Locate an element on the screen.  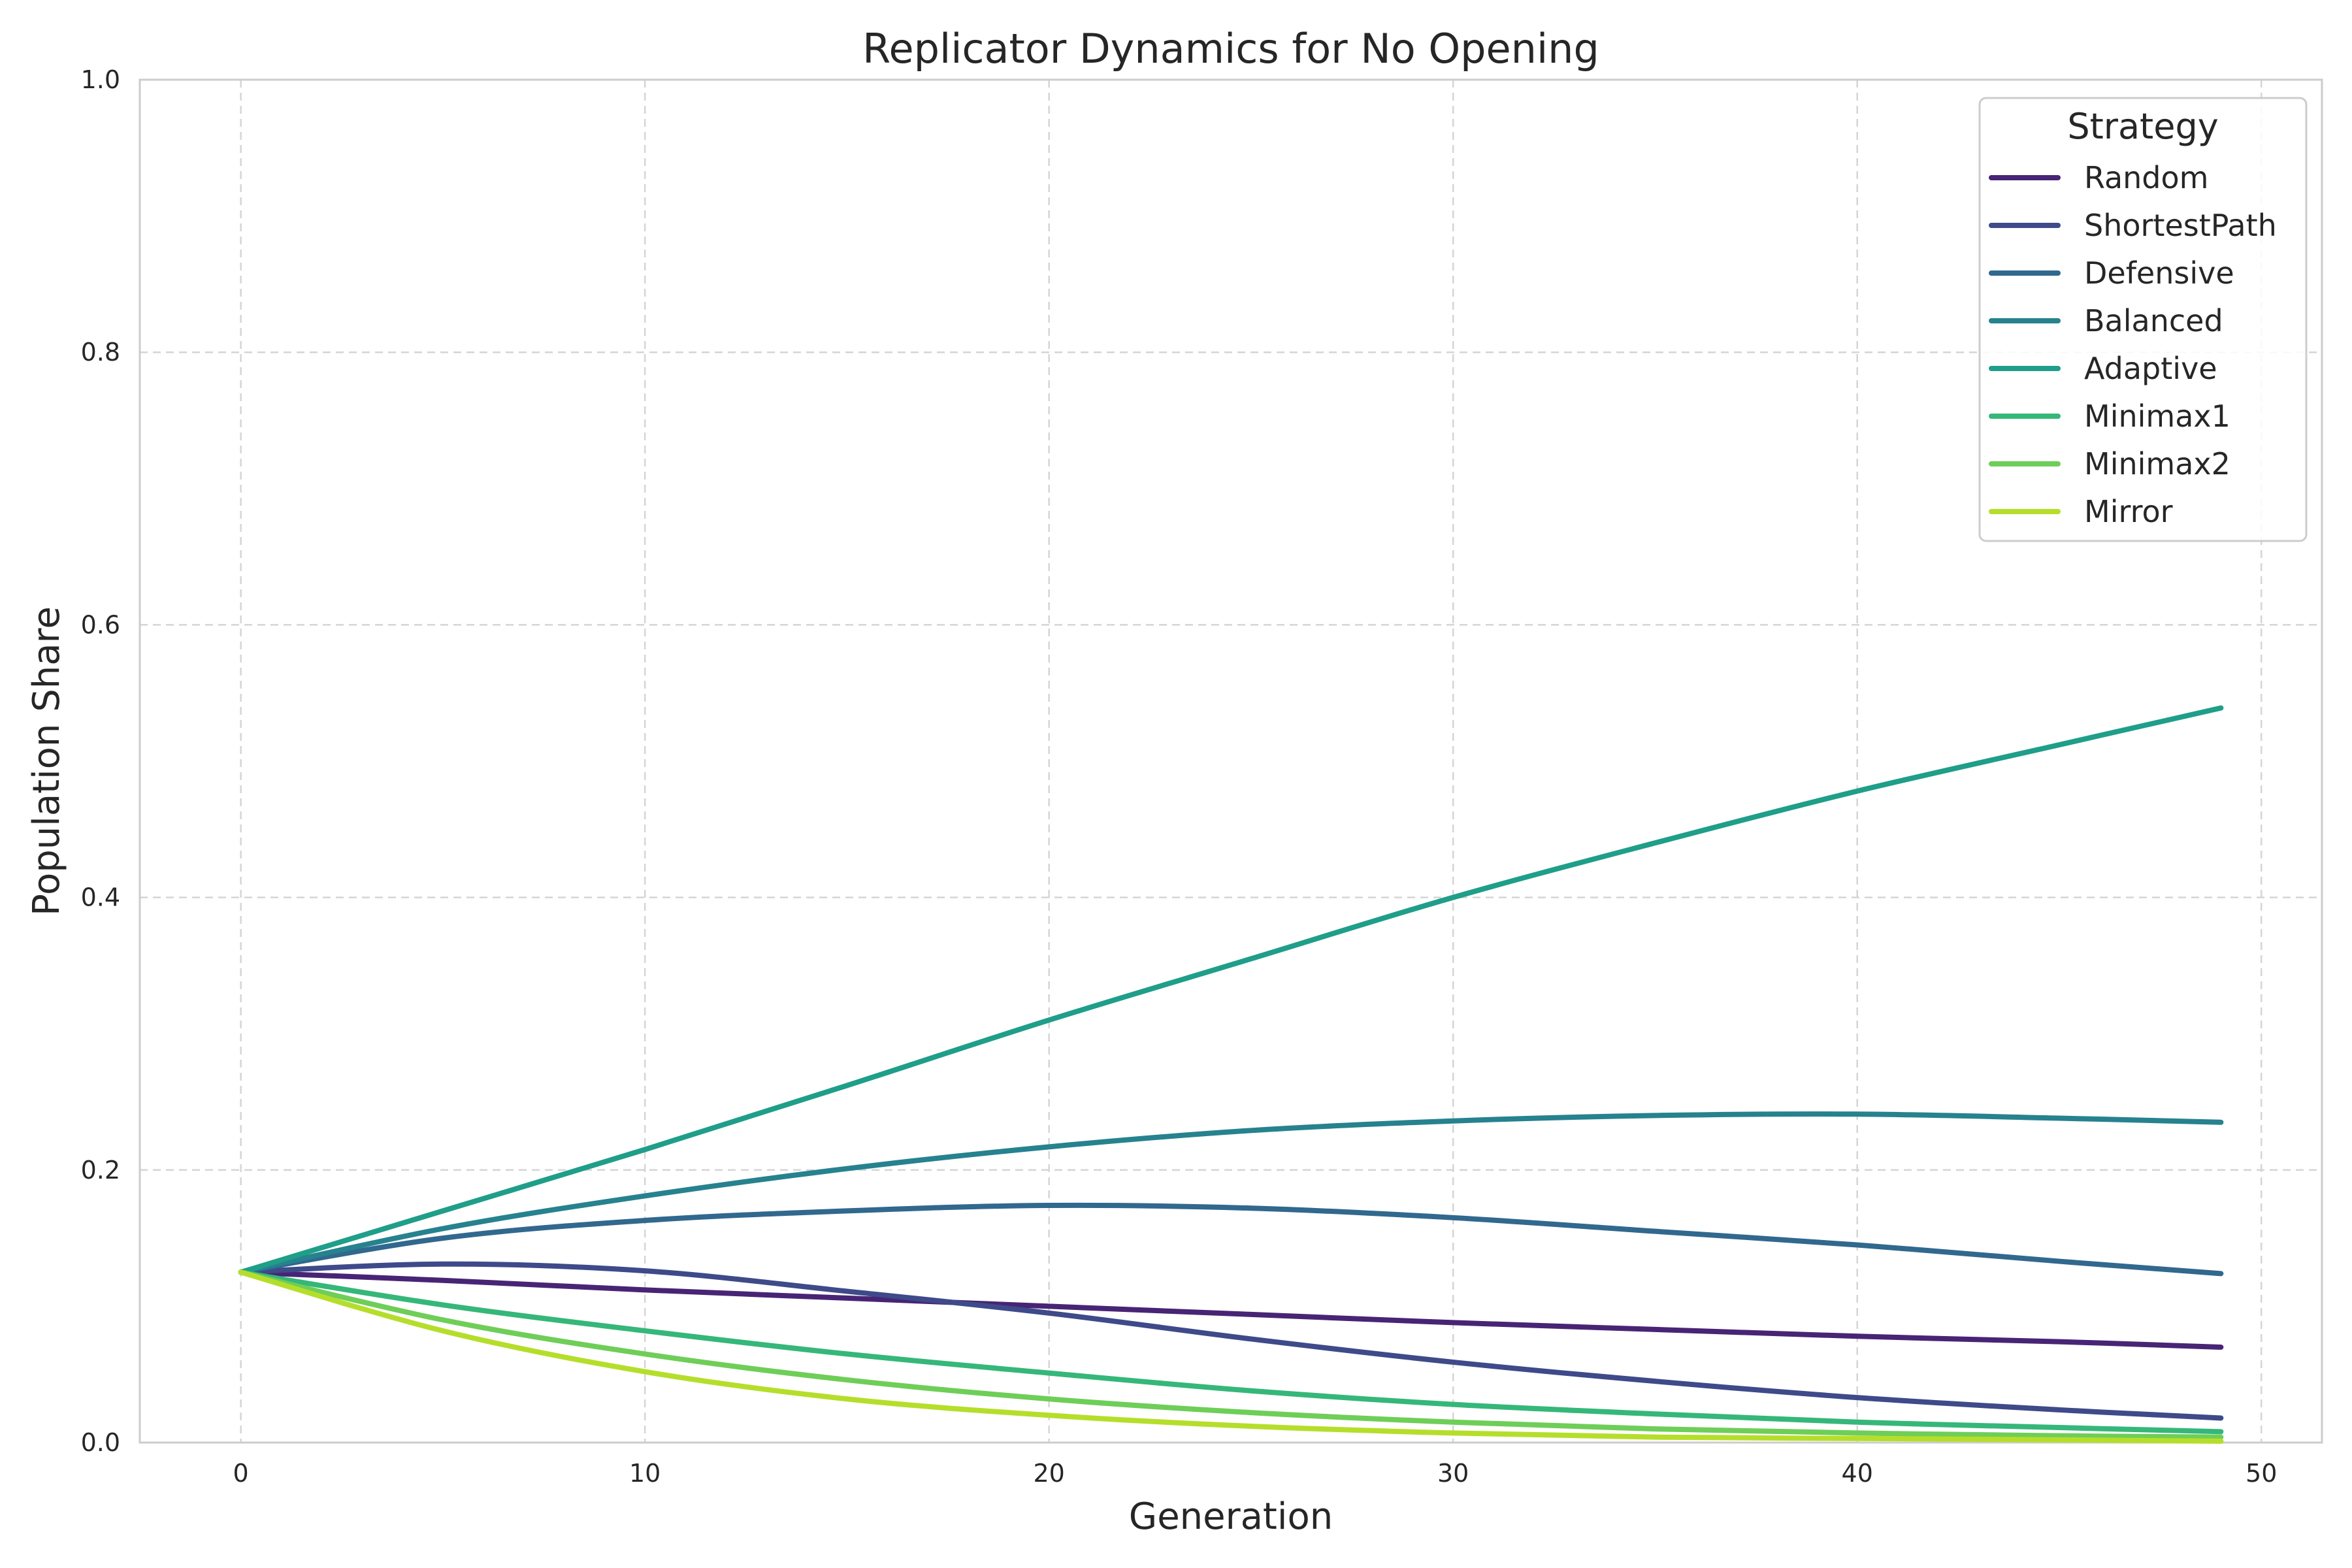
series-line-balanced is located at coordinates (1231, 1193).